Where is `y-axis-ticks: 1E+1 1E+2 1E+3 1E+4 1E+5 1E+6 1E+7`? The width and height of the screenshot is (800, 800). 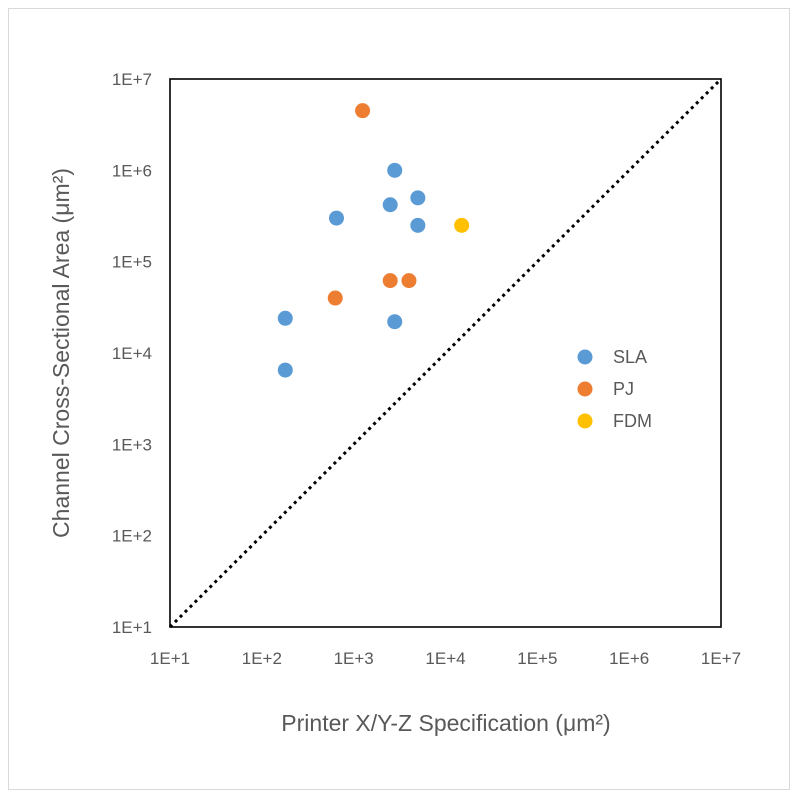 y-axis-ticks: 1E+1 1E+2 1E+3 1E+4 1E+5 1E+6 1E+7 is located at coordinates (132, 353).